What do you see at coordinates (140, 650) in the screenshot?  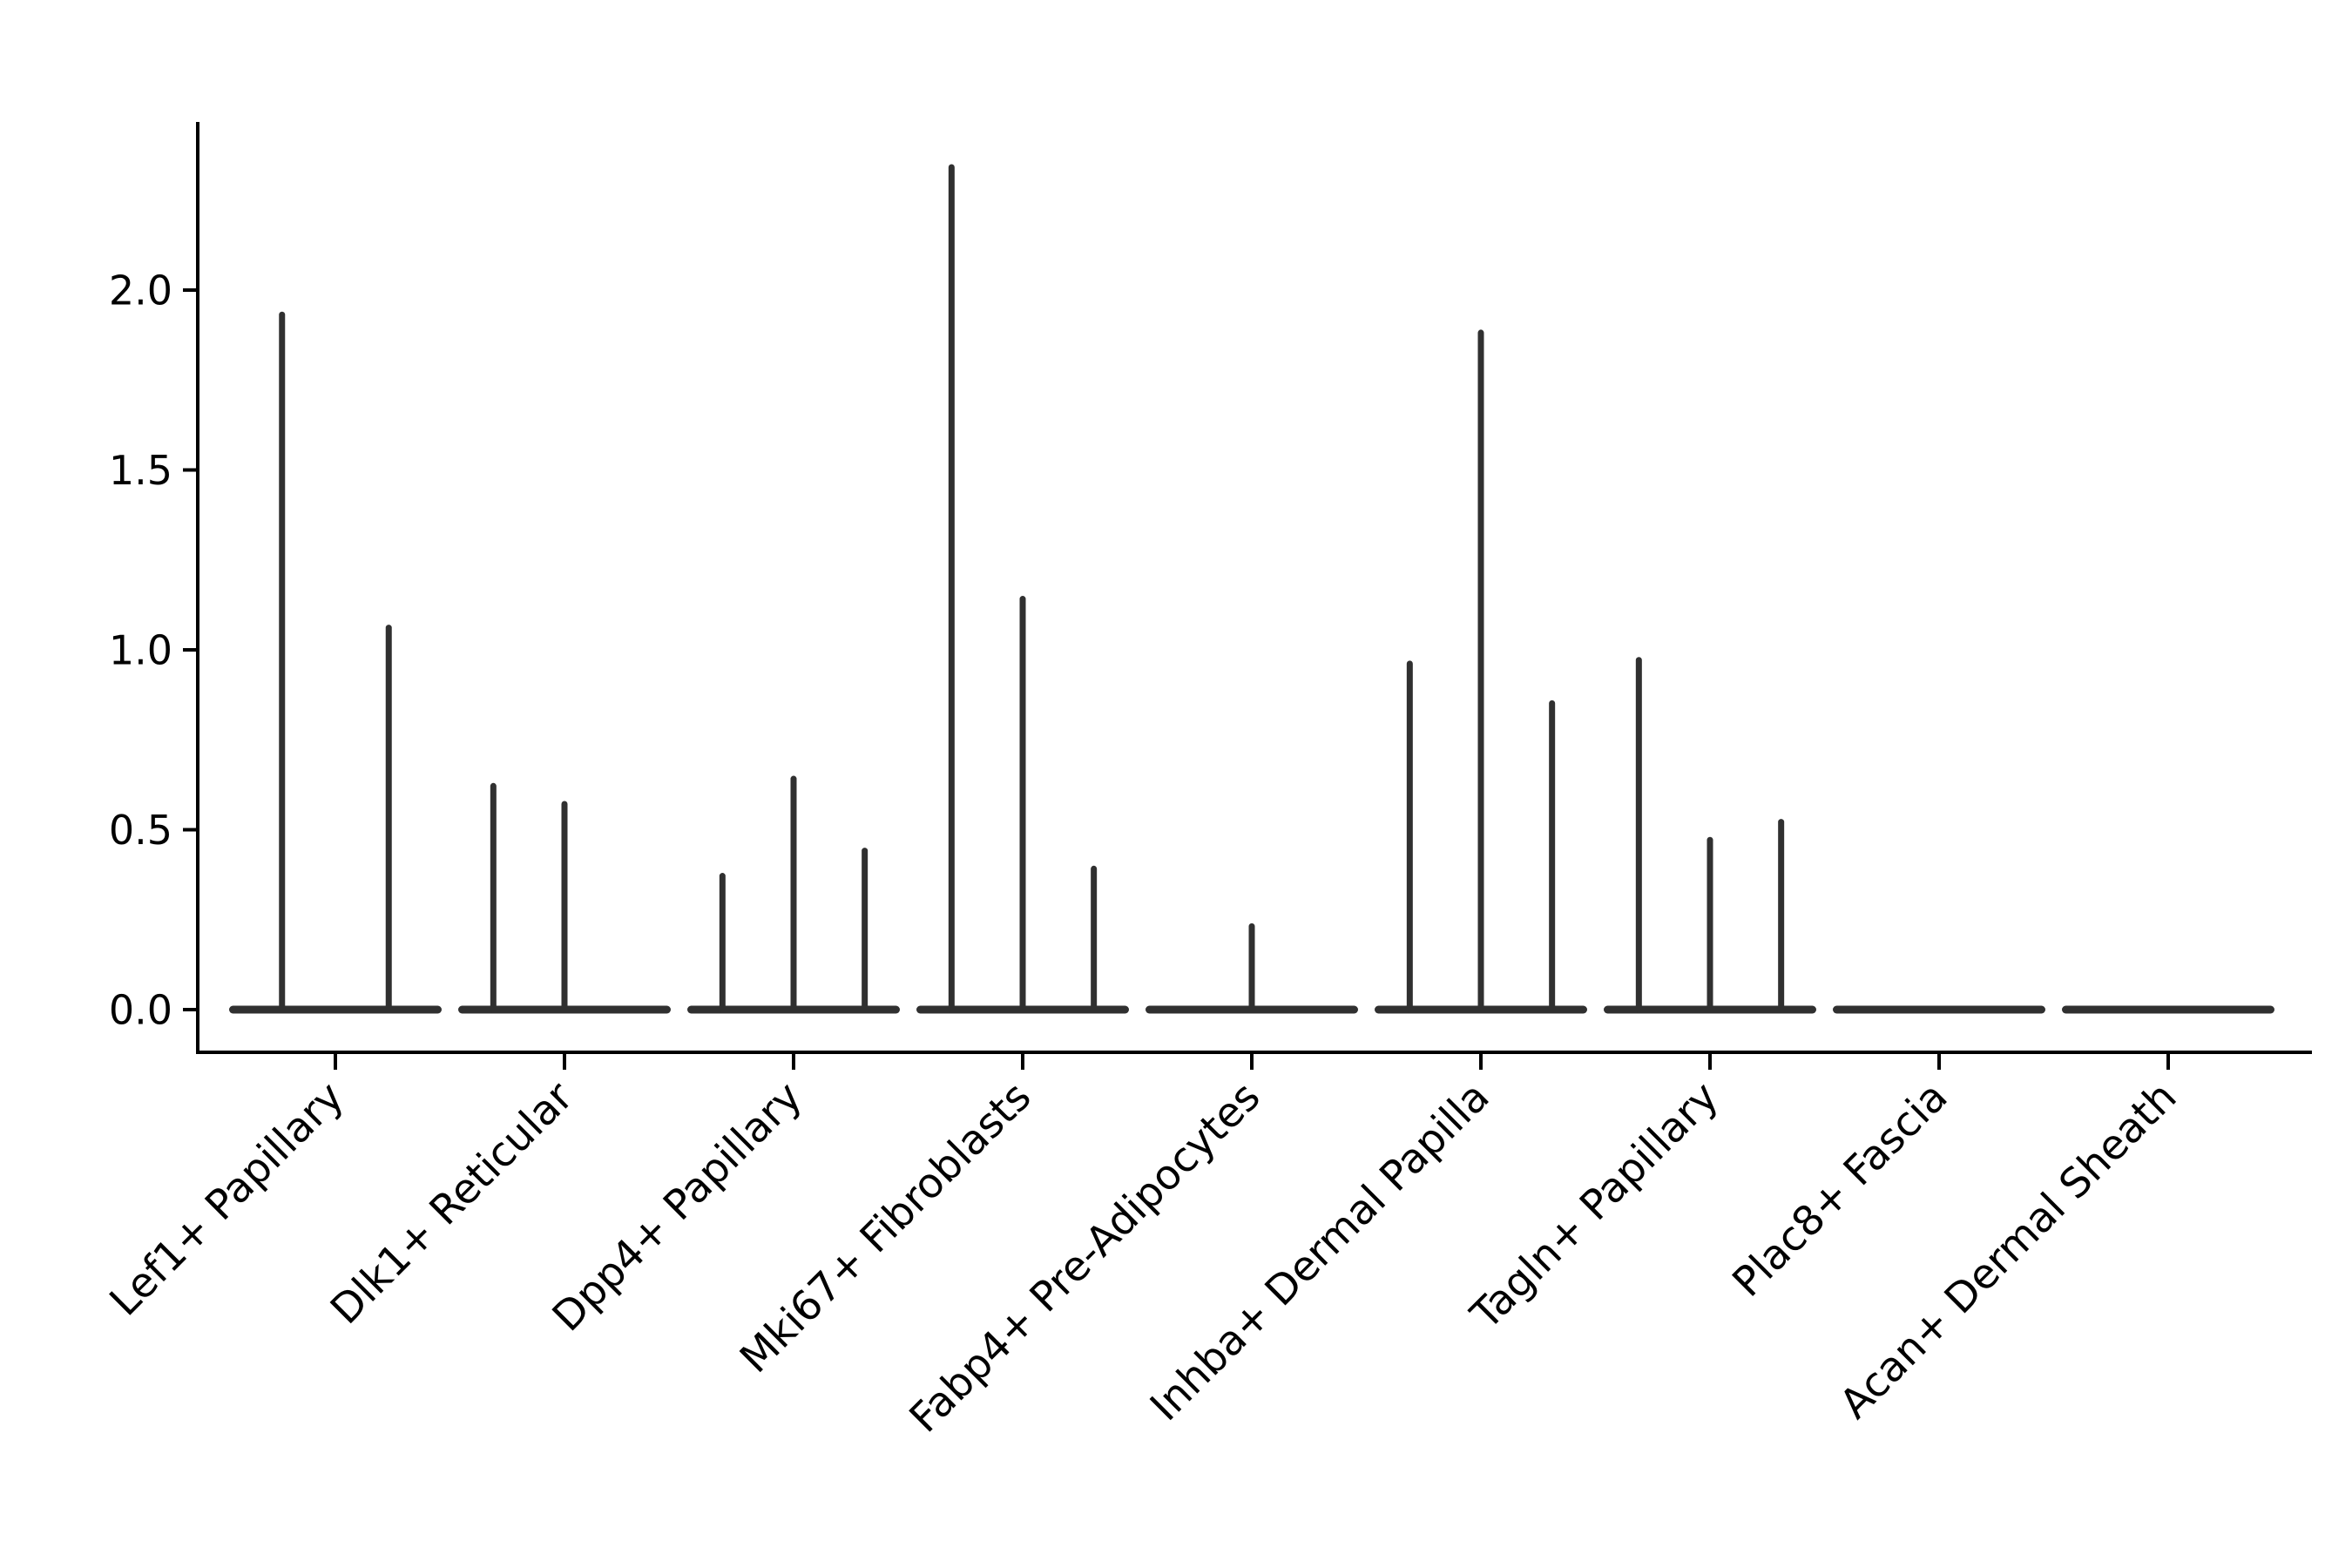 I see `y-tick-label: 1.0` at bounding box center [140, 650].